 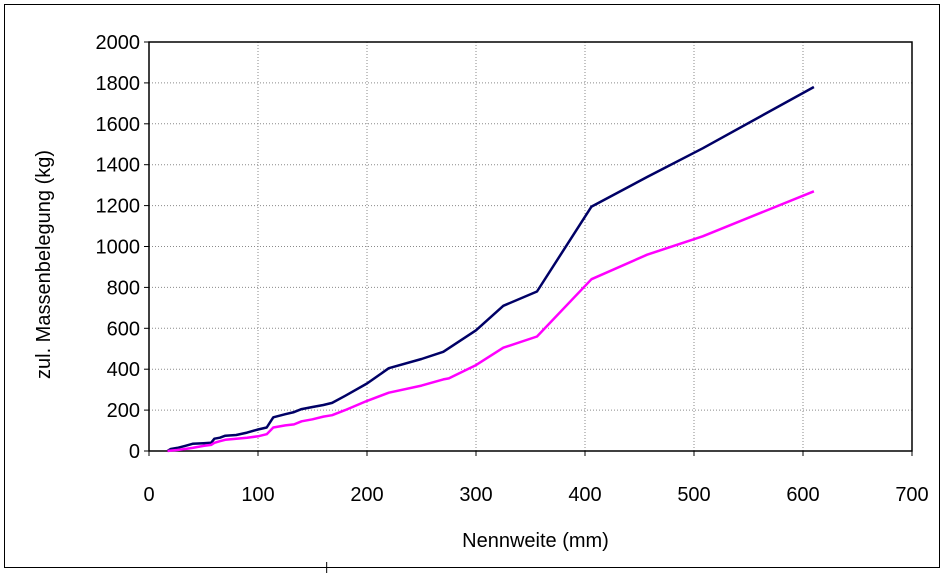 I want to click on y-tick-label: 1600, so click(x=118, y=125).